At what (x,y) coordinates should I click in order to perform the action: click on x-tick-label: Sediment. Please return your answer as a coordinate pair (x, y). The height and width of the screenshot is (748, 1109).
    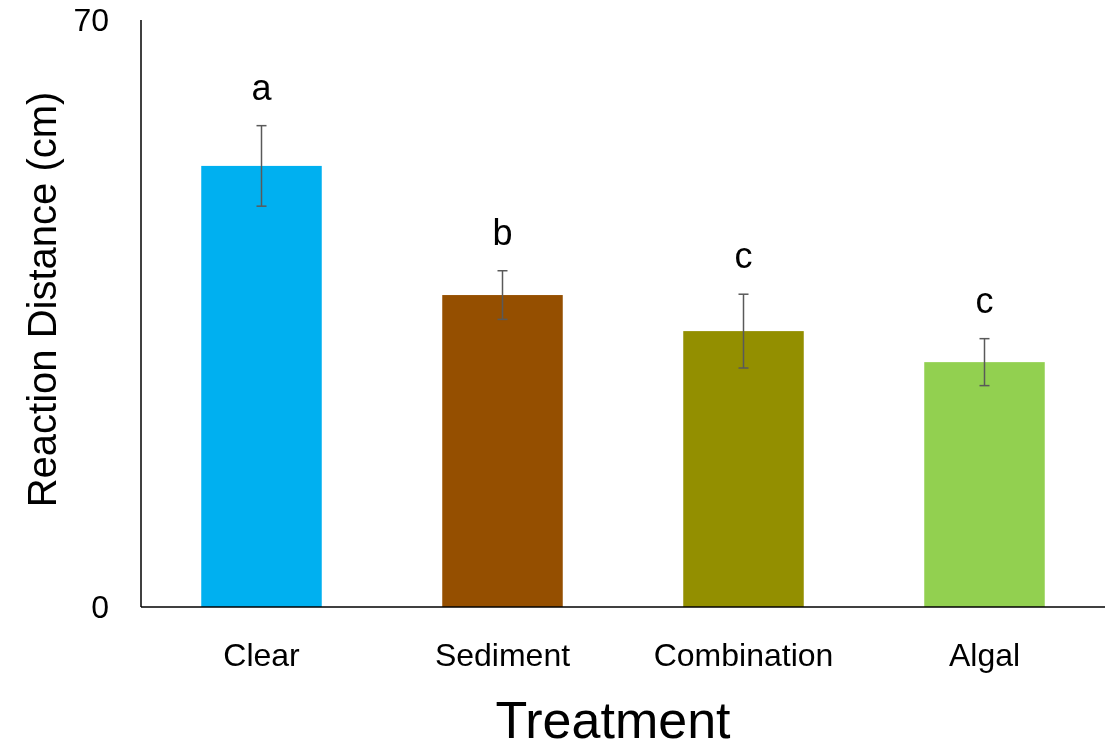
    Looking at the image, I should click on (502, 655).